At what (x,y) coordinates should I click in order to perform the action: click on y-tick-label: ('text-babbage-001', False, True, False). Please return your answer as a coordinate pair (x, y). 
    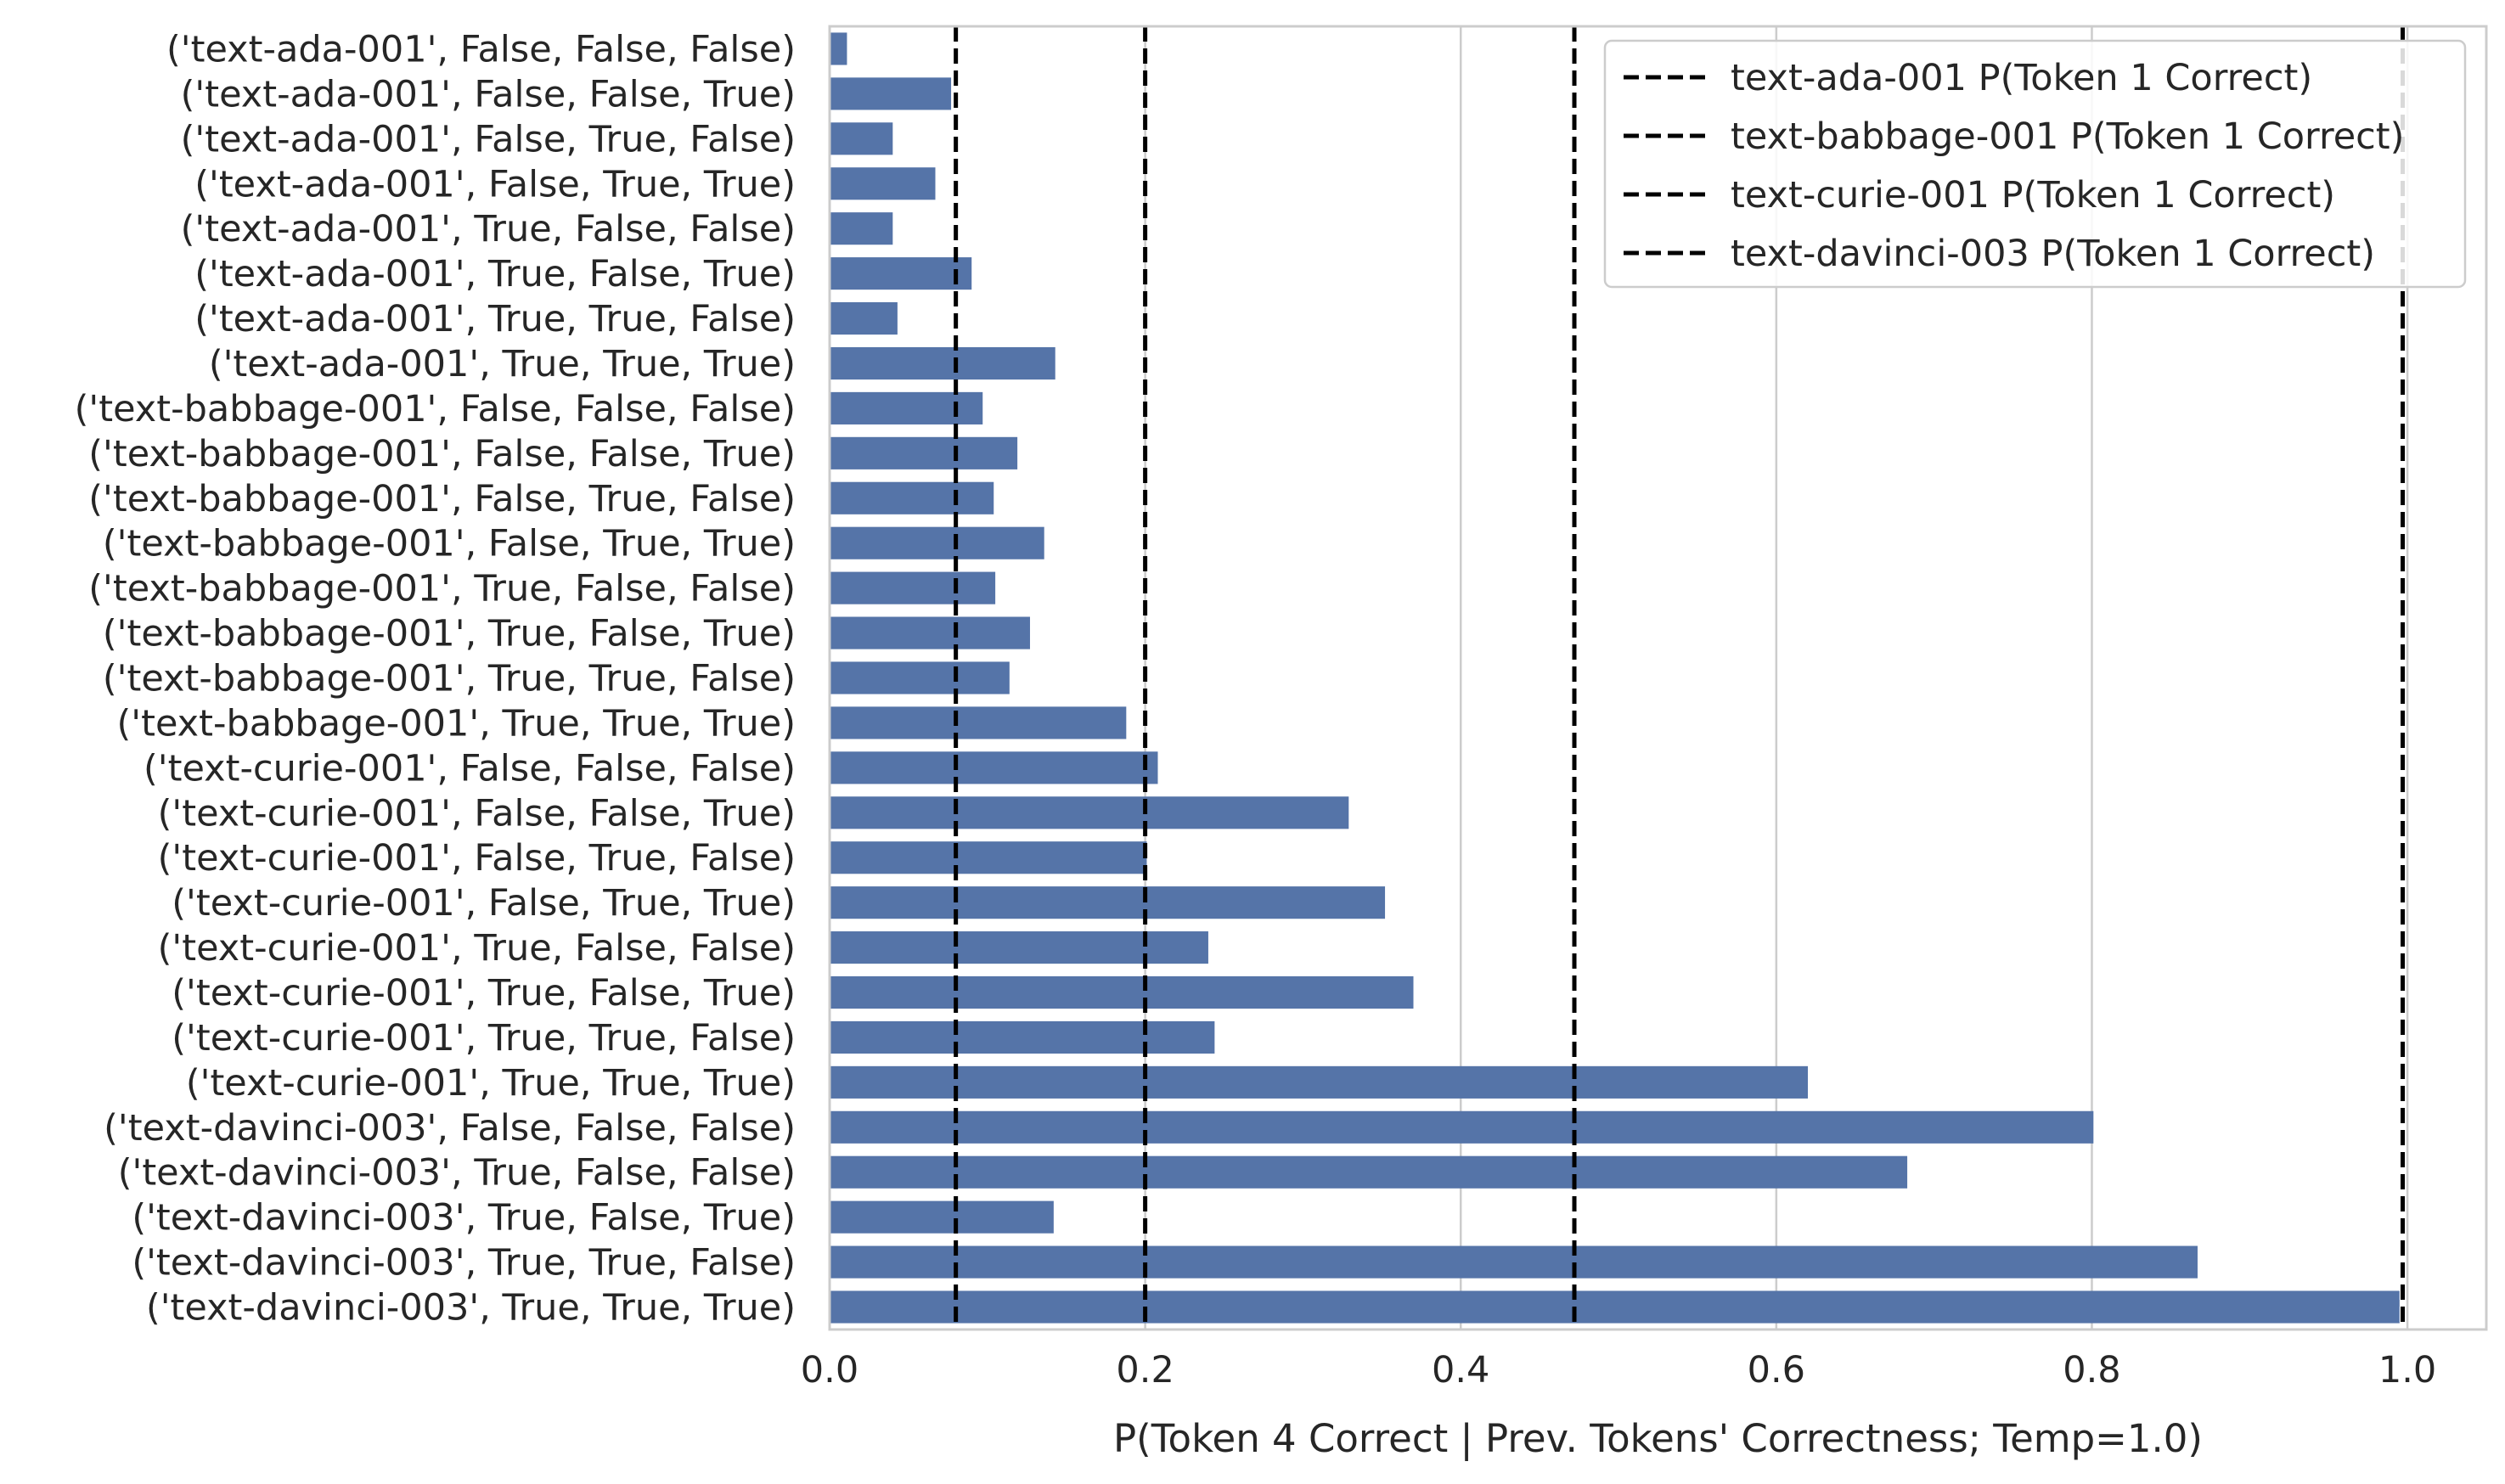
    Looking at the image, I should click on (442, 499).